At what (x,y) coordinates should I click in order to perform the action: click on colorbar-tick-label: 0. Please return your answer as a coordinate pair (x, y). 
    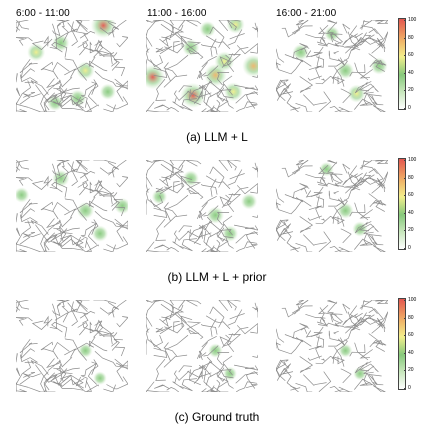
    Looking at the image, I should click on (407, 388).